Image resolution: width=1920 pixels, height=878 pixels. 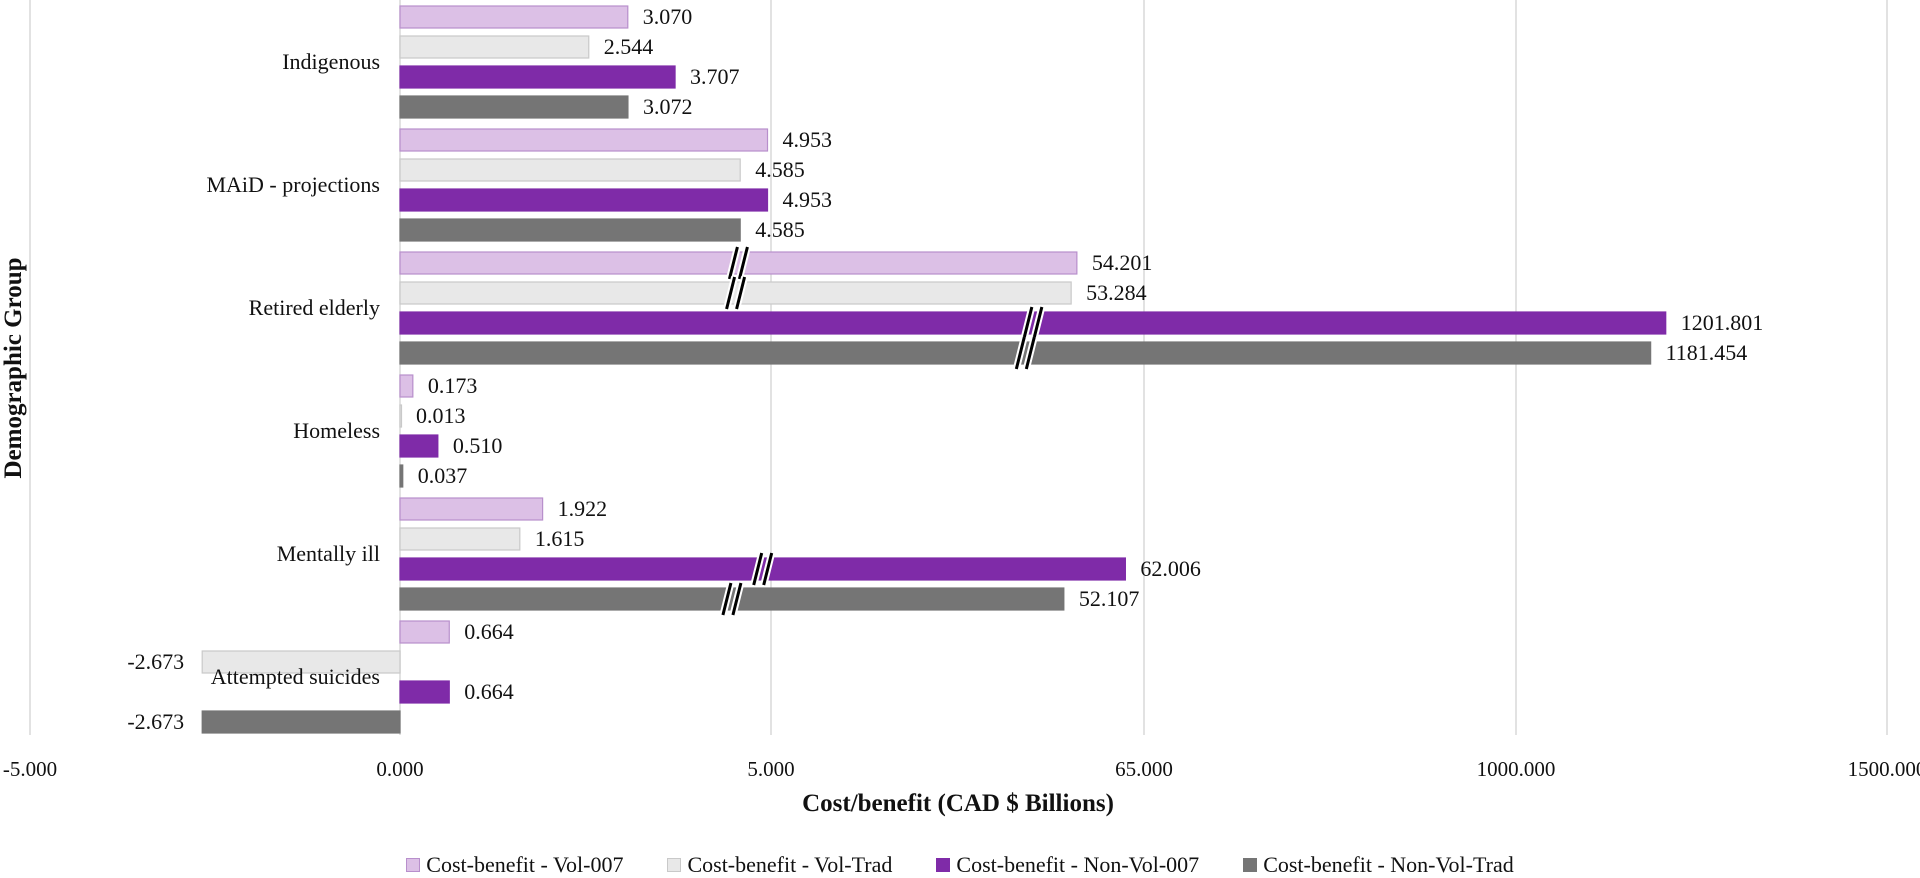 I want to click on legend-label: Cost-benefit - Non-Vol-Trad, so click(x=1388, y=864).